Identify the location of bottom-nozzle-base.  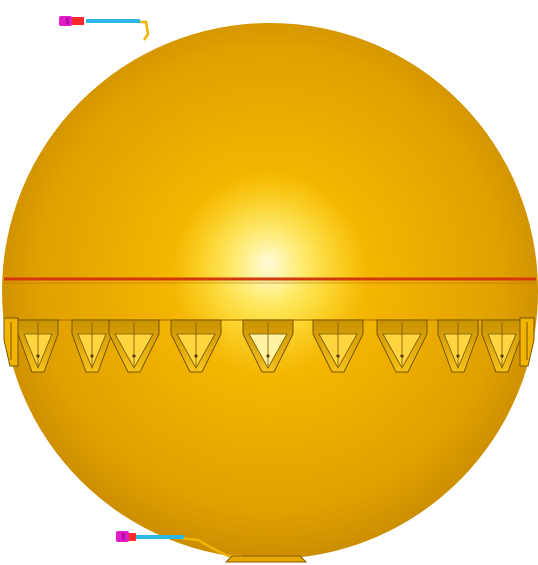
(266, 559).